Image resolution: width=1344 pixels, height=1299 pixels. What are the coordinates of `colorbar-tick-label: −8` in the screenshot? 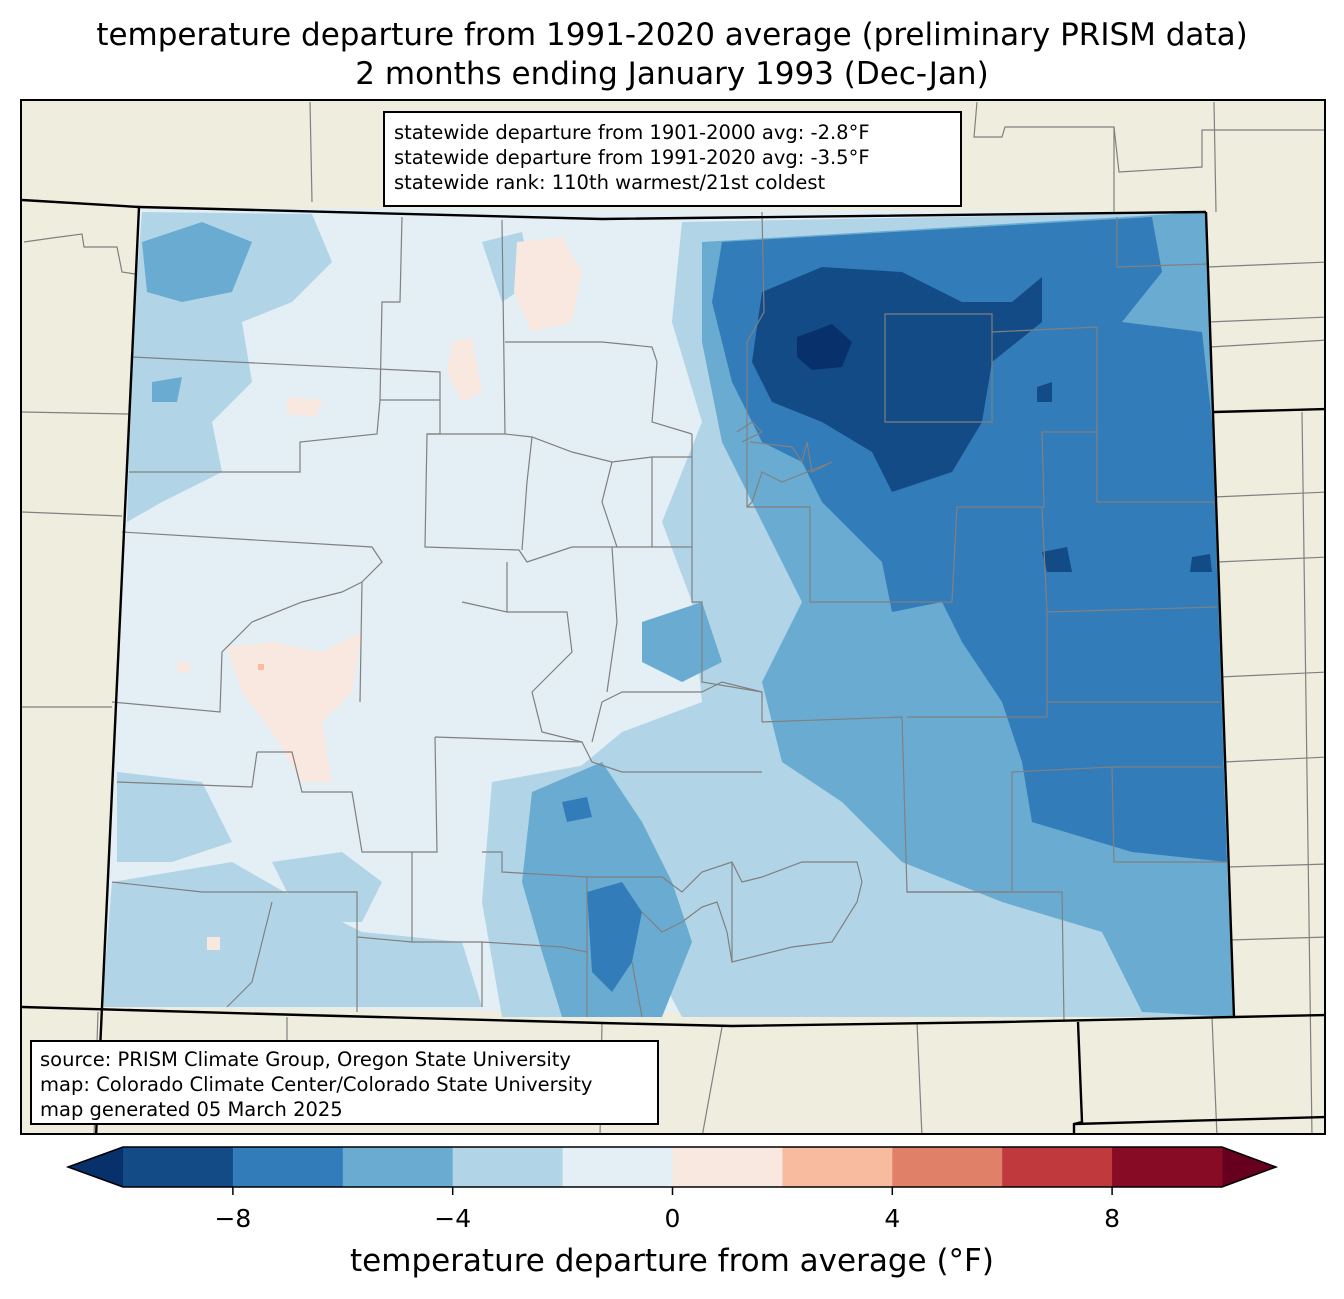 It's located at (233, 1218).